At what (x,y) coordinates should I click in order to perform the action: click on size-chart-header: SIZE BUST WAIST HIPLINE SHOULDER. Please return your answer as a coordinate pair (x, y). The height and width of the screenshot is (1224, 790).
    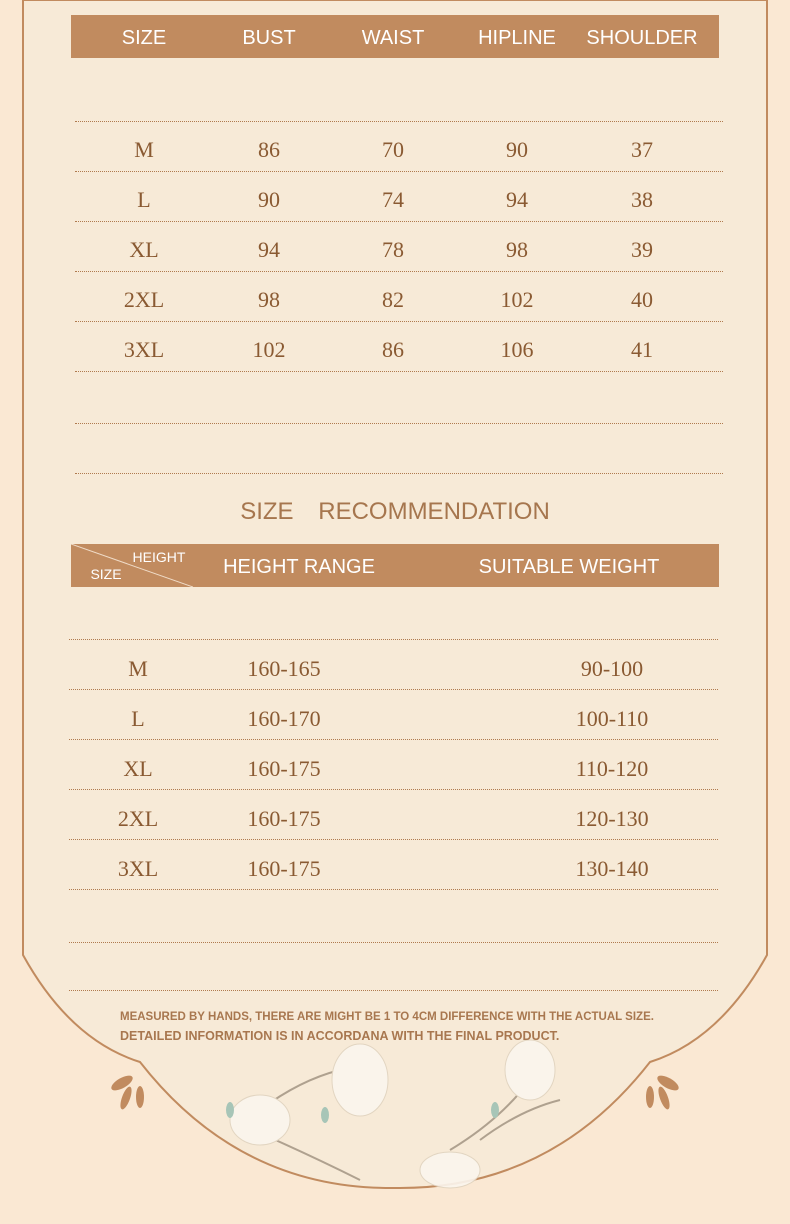
    Looking at the image, I should click on (395, 36).